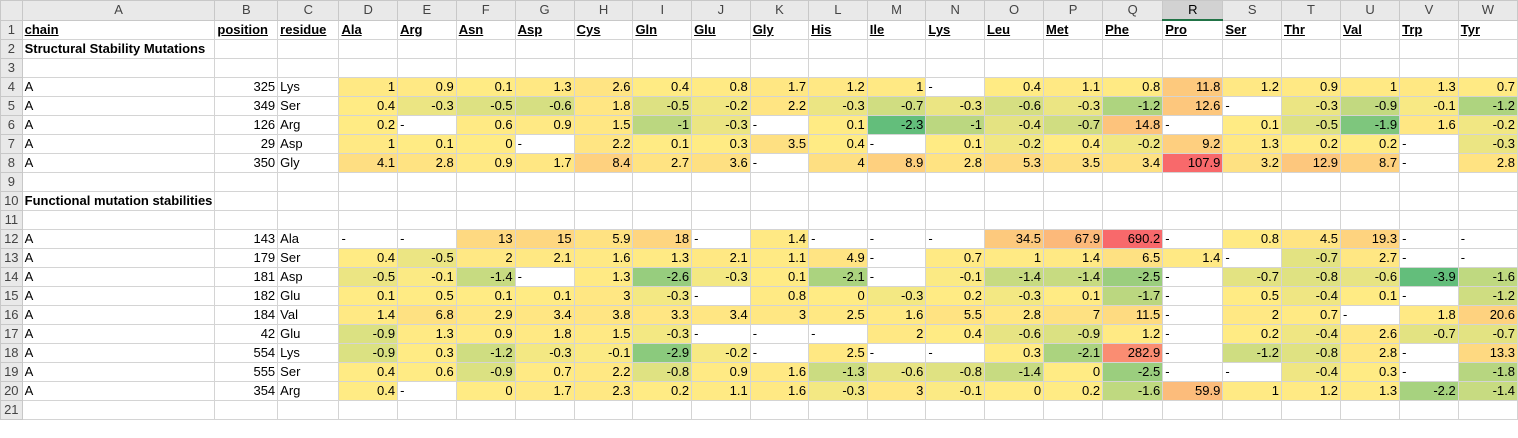 The height and width of the screenshot is (438, 1518). I want to click on cell-k17: -, so click(779, 334).